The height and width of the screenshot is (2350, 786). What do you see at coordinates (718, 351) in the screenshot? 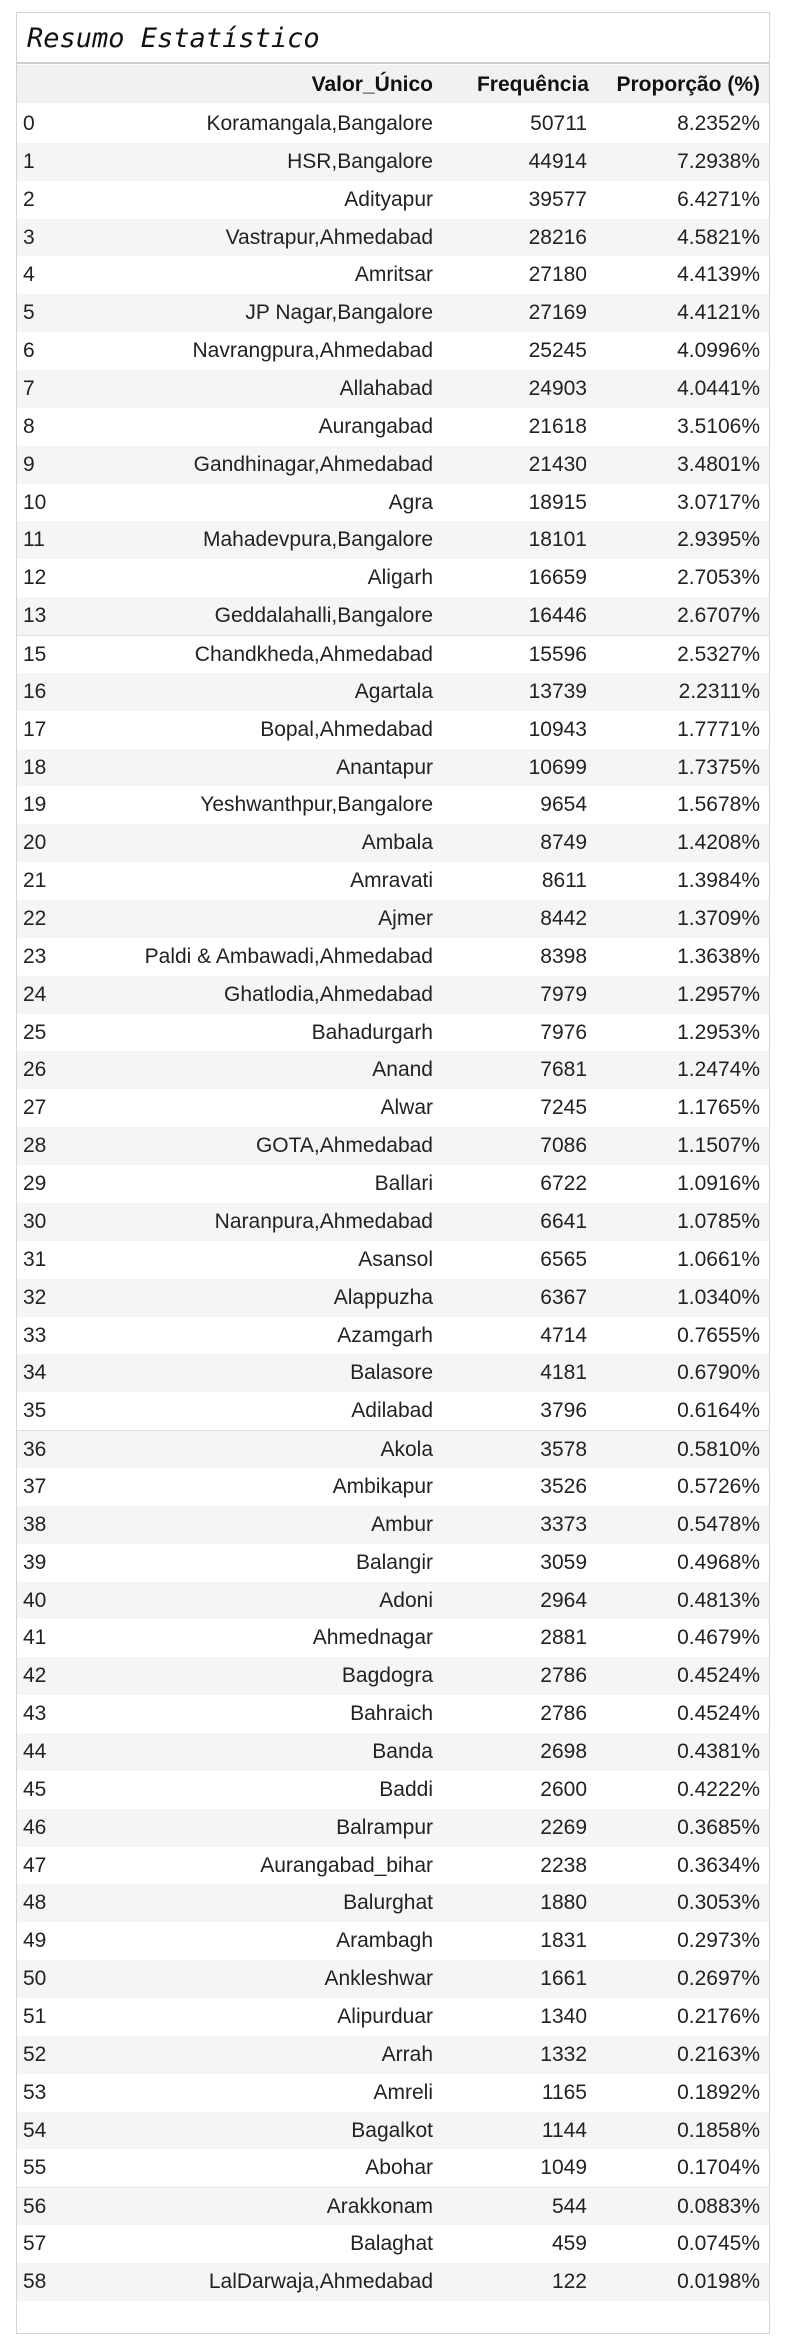
I see `row-proportion: 4.0996%` at bounding box center [718, 351].